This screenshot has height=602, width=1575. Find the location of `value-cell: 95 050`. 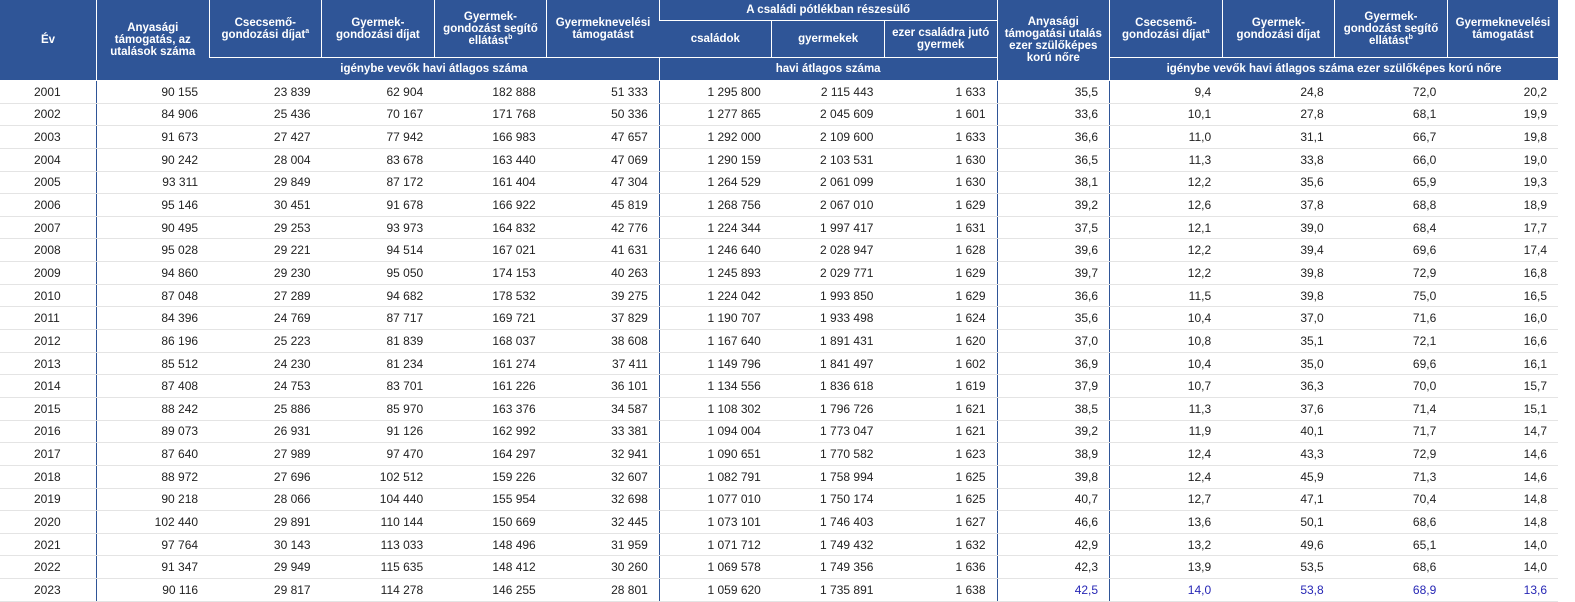

value-cell: 95 050 is located at coordinates (378, 273).